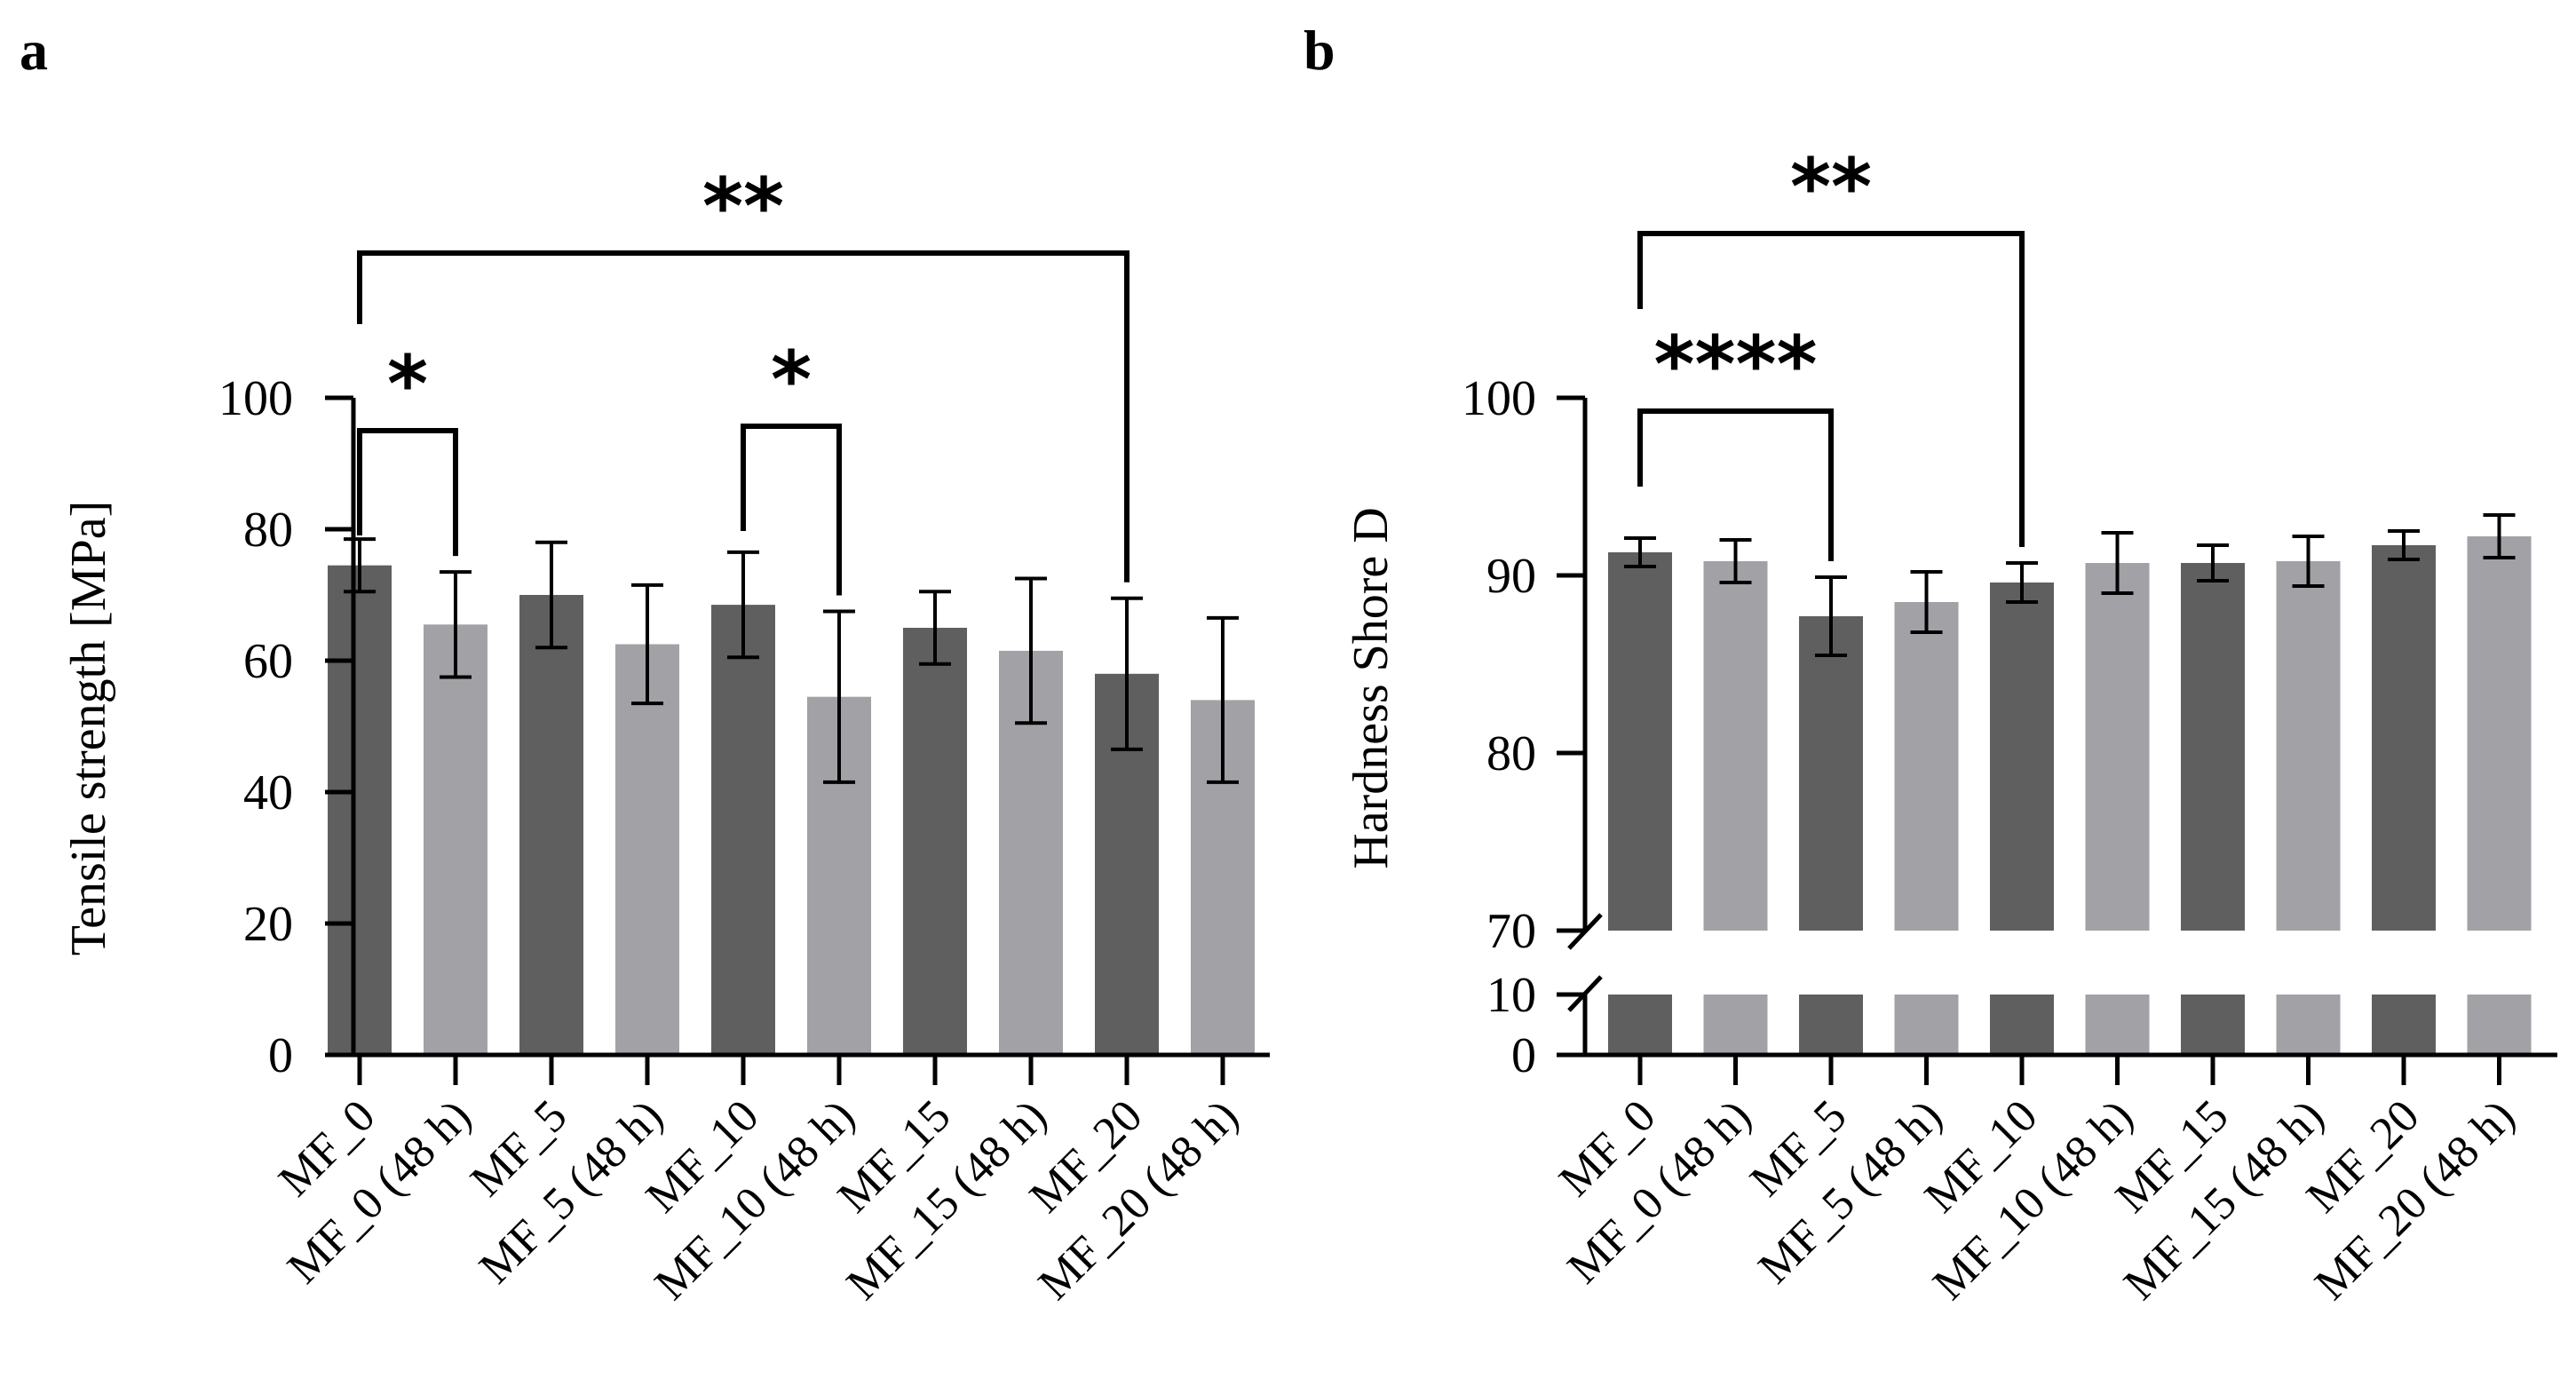 The height and width of the screenshot is (1395, 2576). Describe the element at coordinates (268, 530) in the screenshot. I see `y-tick-label-a-4: 80` at that location.